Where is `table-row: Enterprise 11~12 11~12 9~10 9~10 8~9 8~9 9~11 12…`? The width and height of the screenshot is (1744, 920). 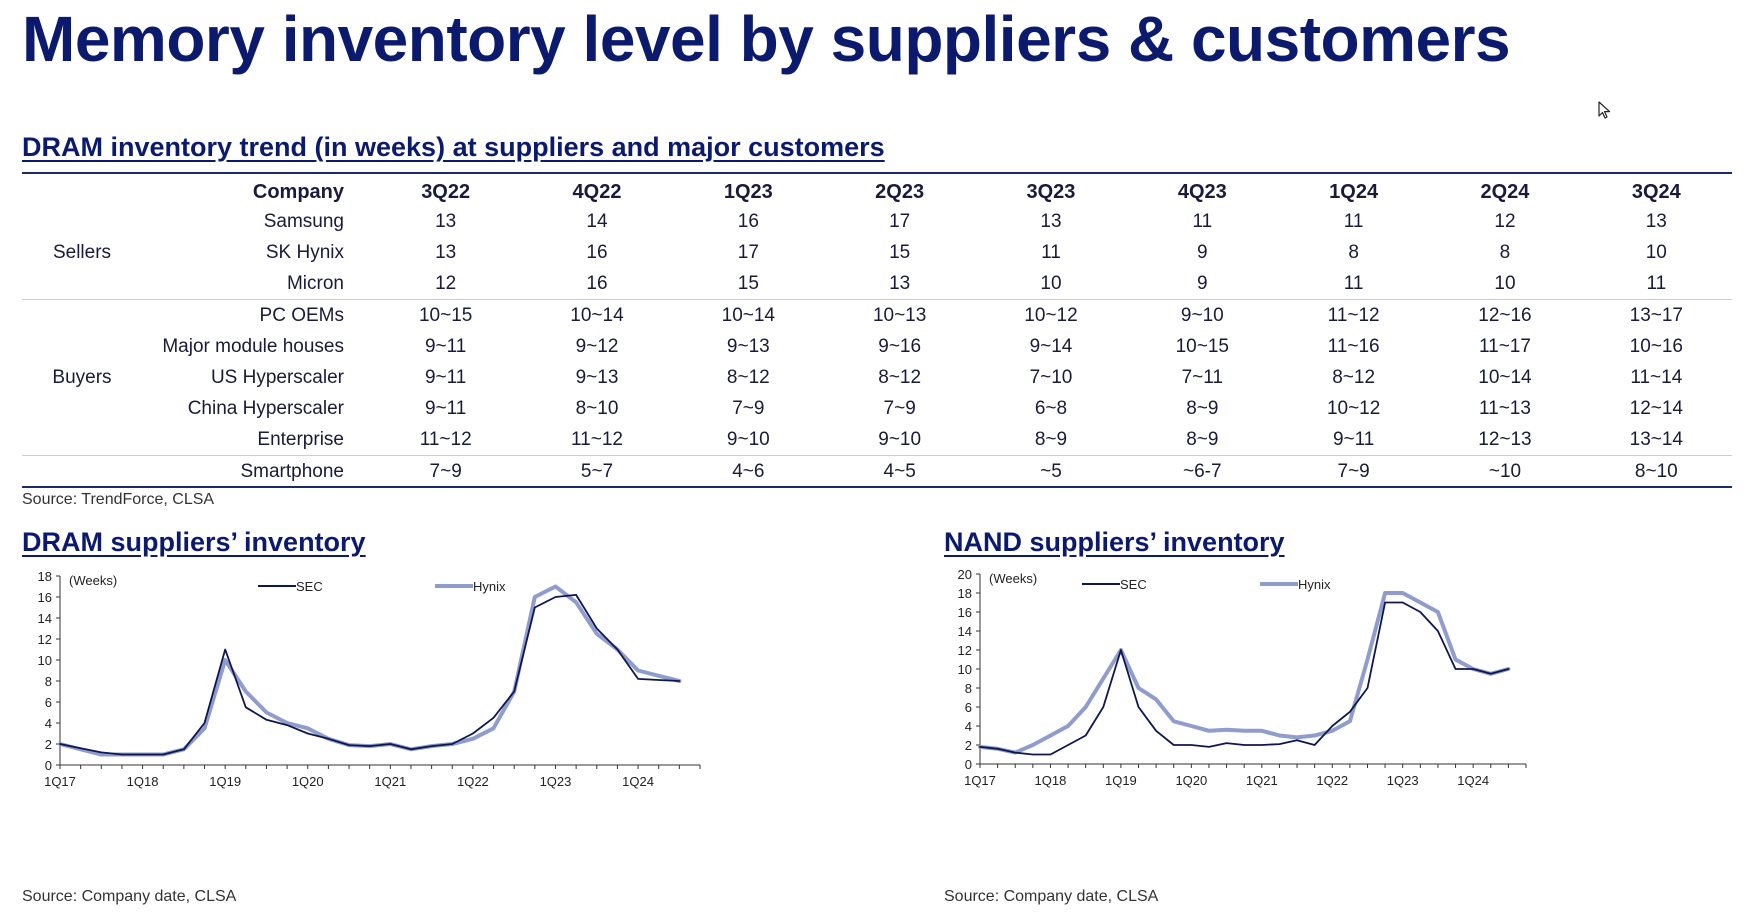
table-row: Enterprise 11~12 11~12 9~10 9~10 8~9 8~9 9~11 12… is located at coordinates (877, 440).